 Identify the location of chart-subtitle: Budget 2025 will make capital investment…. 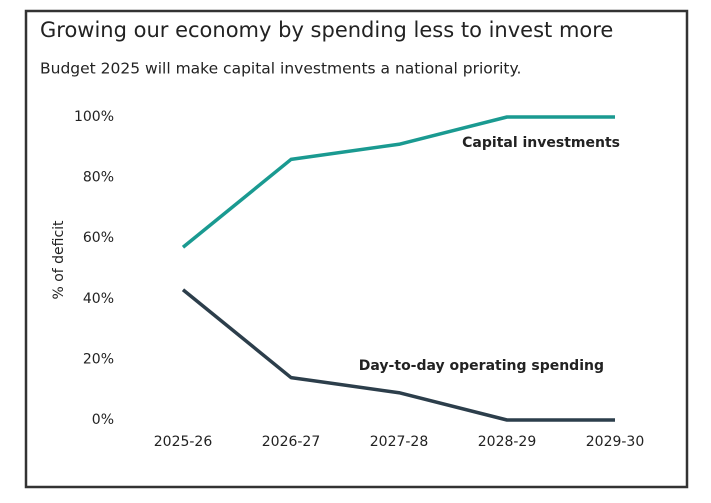
(280, 69).